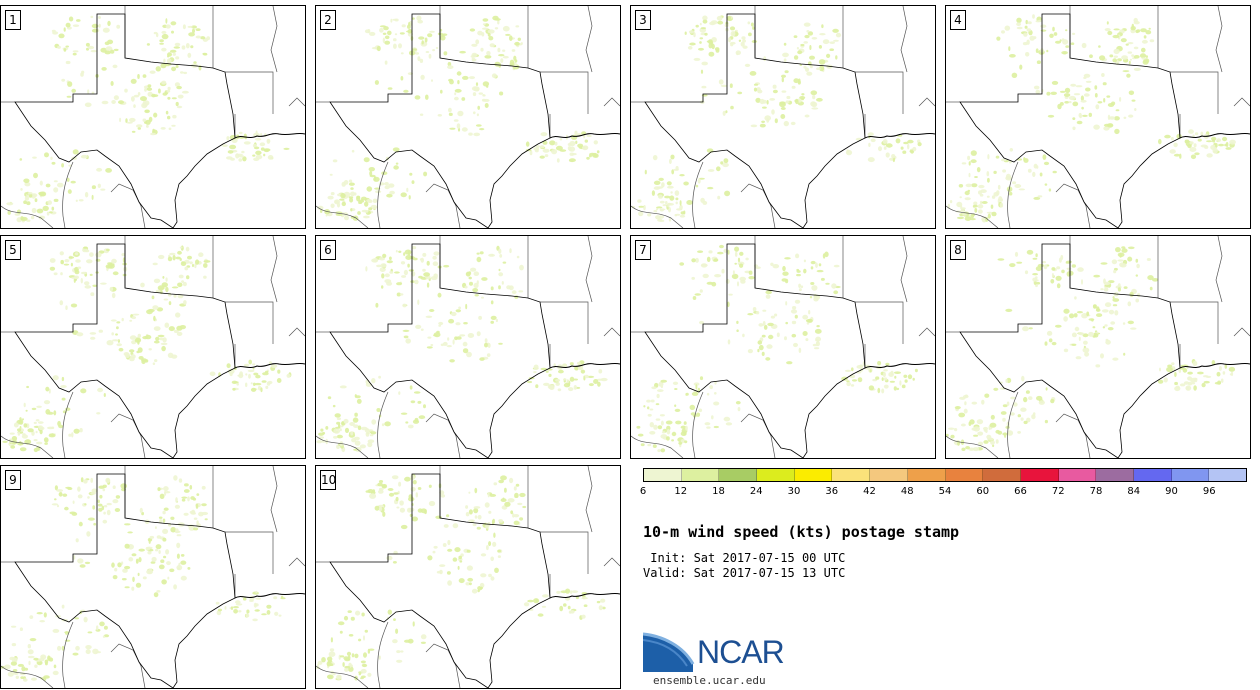 This screenshot has height=690, width=1260. Describe the element at coordinates (794, 491) in the screenshot. I see `colorbar-tick-label: 30` at that location.